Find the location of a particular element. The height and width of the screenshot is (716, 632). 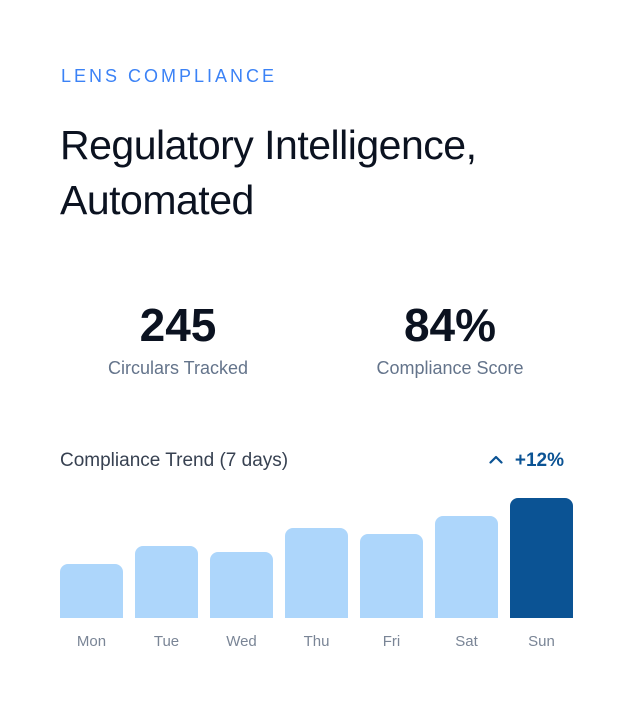

product-eyebrow: LENS COMPLIANCE is located at coordinates (169, 76).